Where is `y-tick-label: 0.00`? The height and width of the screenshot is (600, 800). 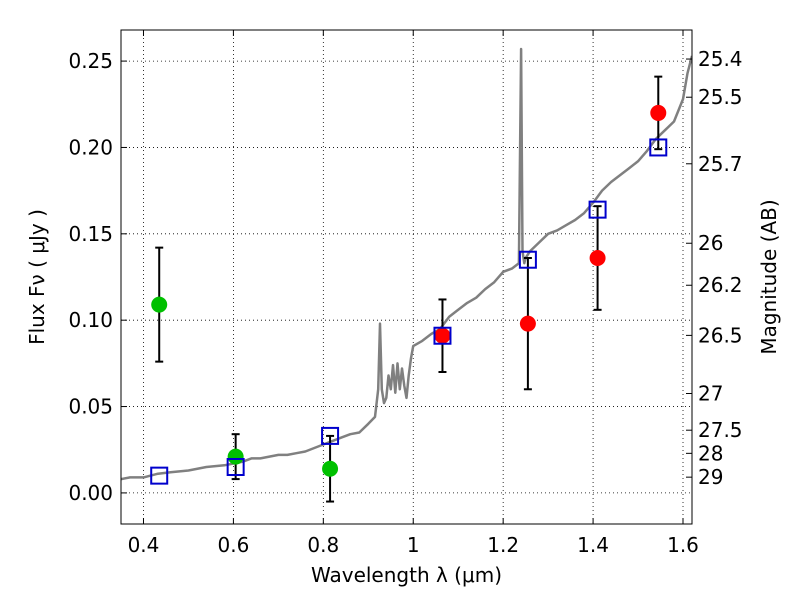
y-tick-label: 0.00 is located at coordinates (90, 493).